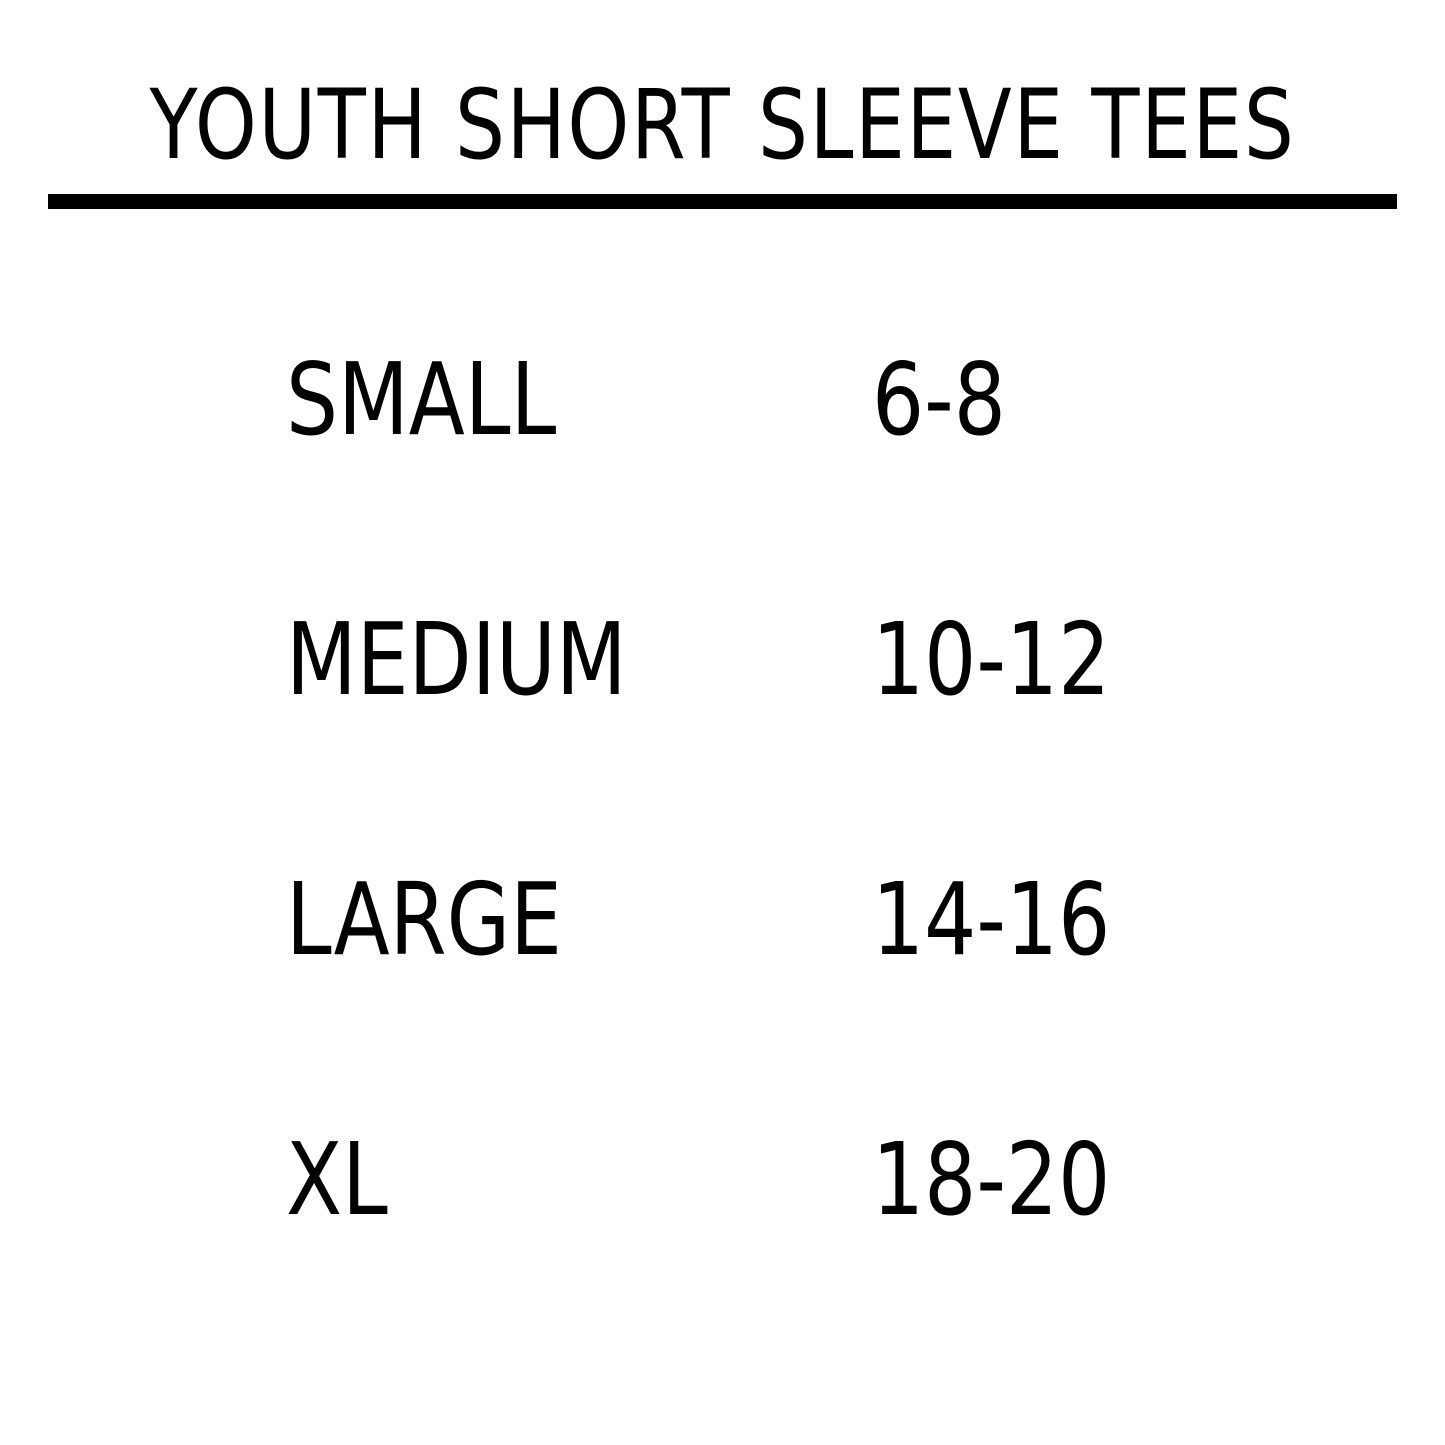 The width and height of the screenshot is (1445, 1445). I want to click on age-range: 18-20, so click(991, 1179).